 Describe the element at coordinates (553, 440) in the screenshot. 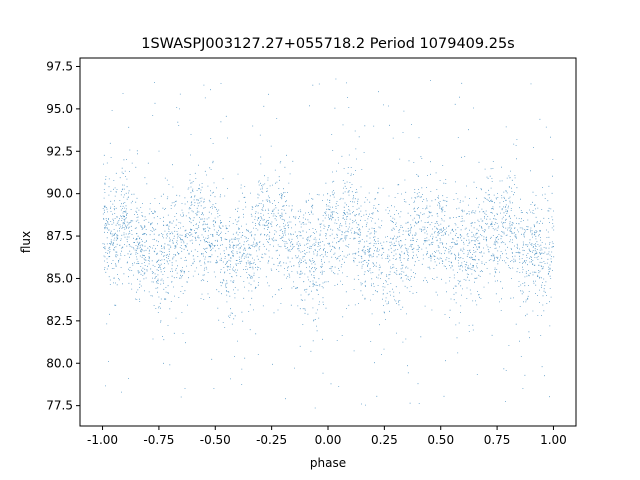

I see `x-tick-label: 1.00` at that location.